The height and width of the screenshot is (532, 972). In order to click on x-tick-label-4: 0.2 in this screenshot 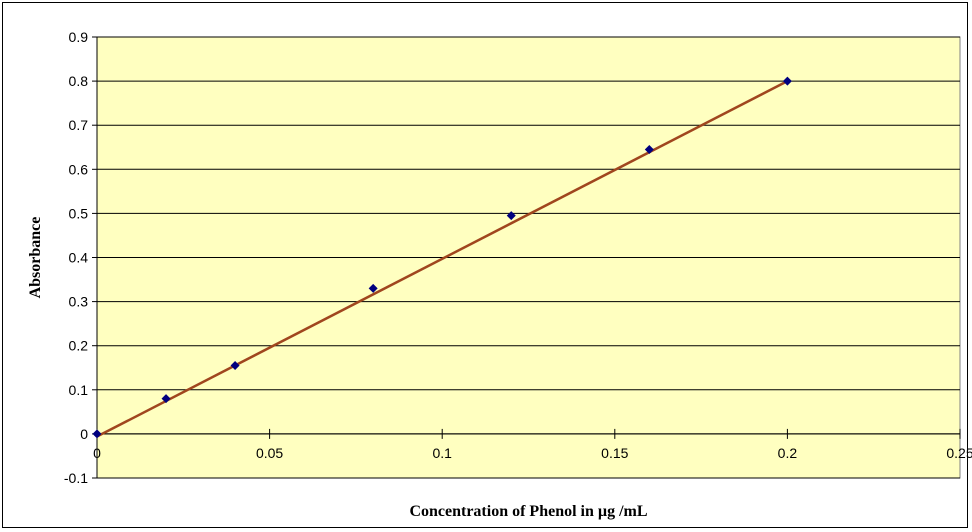, I will do `click(788, 453)`.